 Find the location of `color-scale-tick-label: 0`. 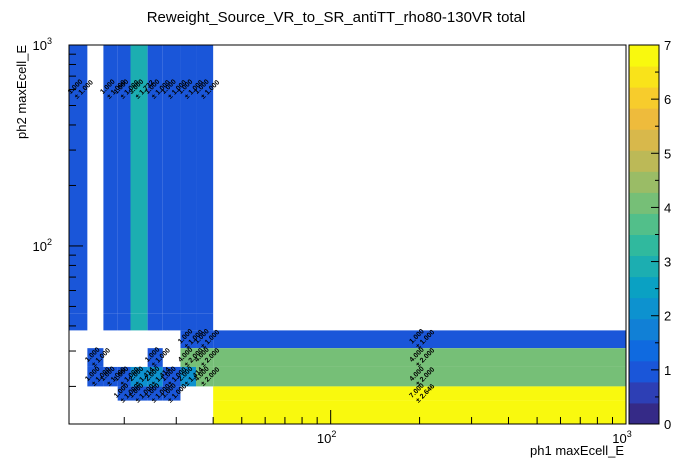

color-scale-tick-label: 0 is located at coordinates (667, 424).